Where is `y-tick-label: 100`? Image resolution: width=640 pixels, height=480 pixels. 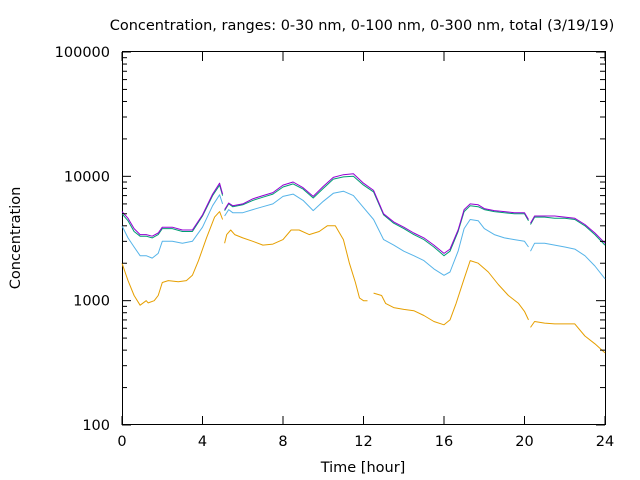 y-tick-label: 100 is located at coordinates (96, 426).